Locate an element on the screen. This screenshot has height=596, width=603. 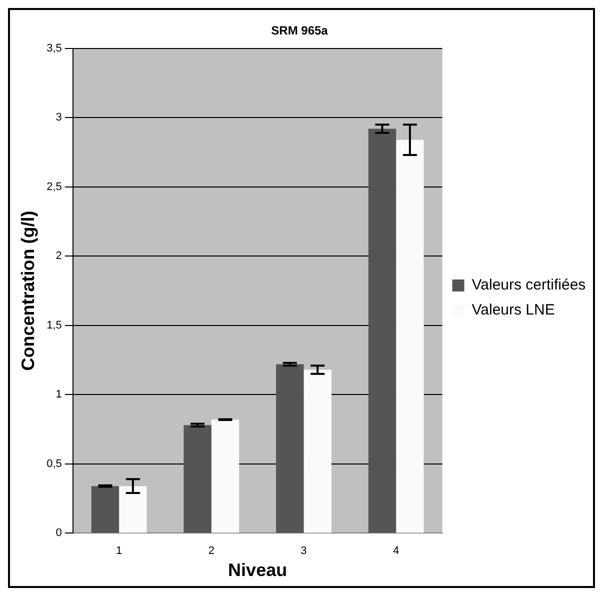
x-axis-title: Niveau is located at coordinates (258, 570).